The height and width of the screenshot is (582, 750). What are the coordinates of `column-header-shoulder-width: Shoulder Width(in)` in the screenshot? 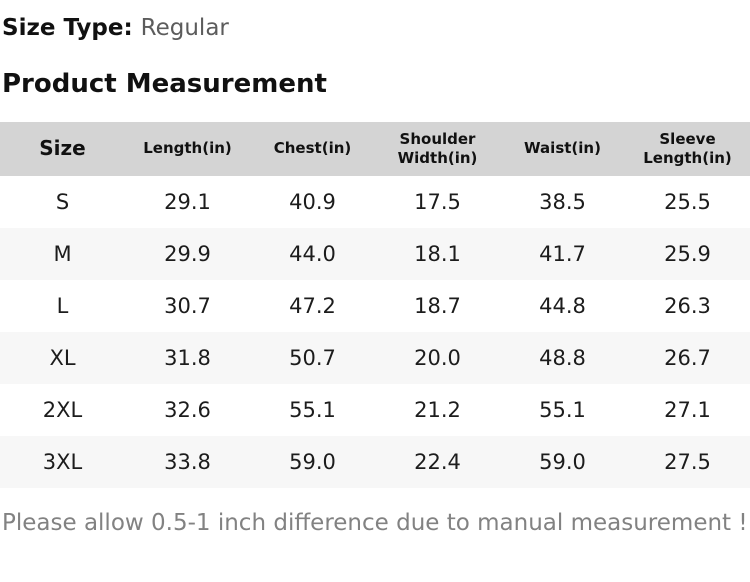 It's located at (437, 148).